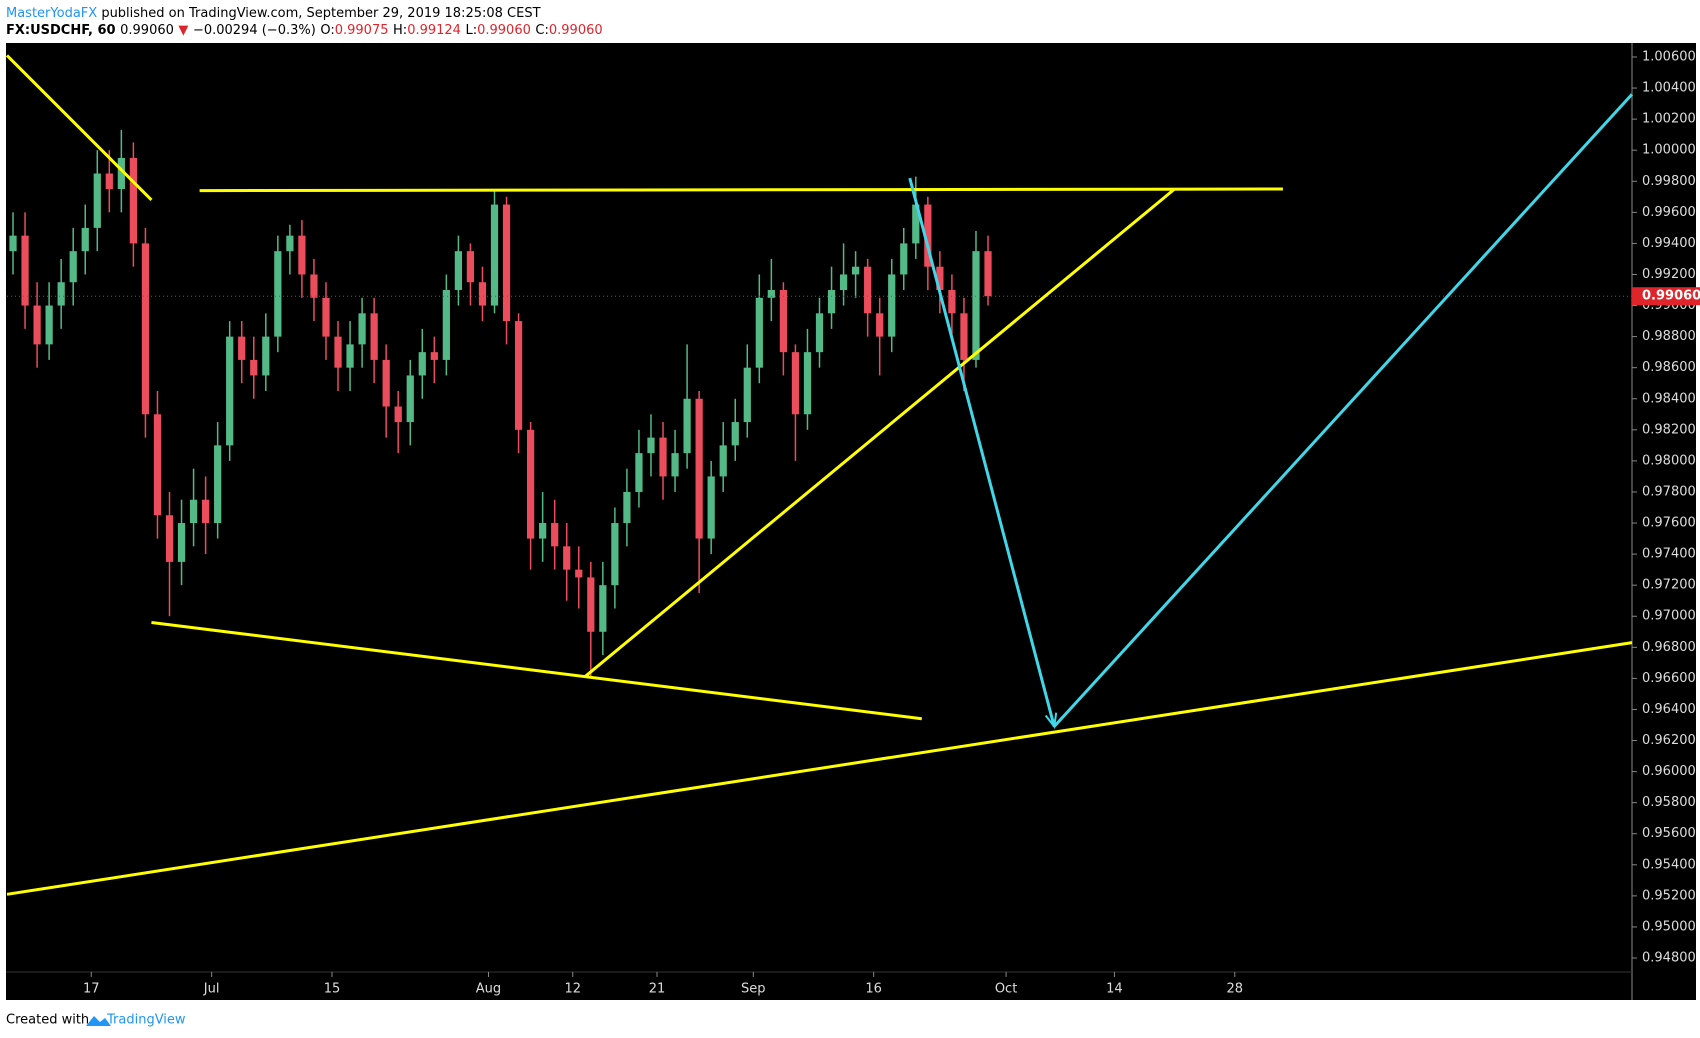 The height and width of the screenshot is (1038, 1700). I want to click on low: 0.99060, so click(504, 30).